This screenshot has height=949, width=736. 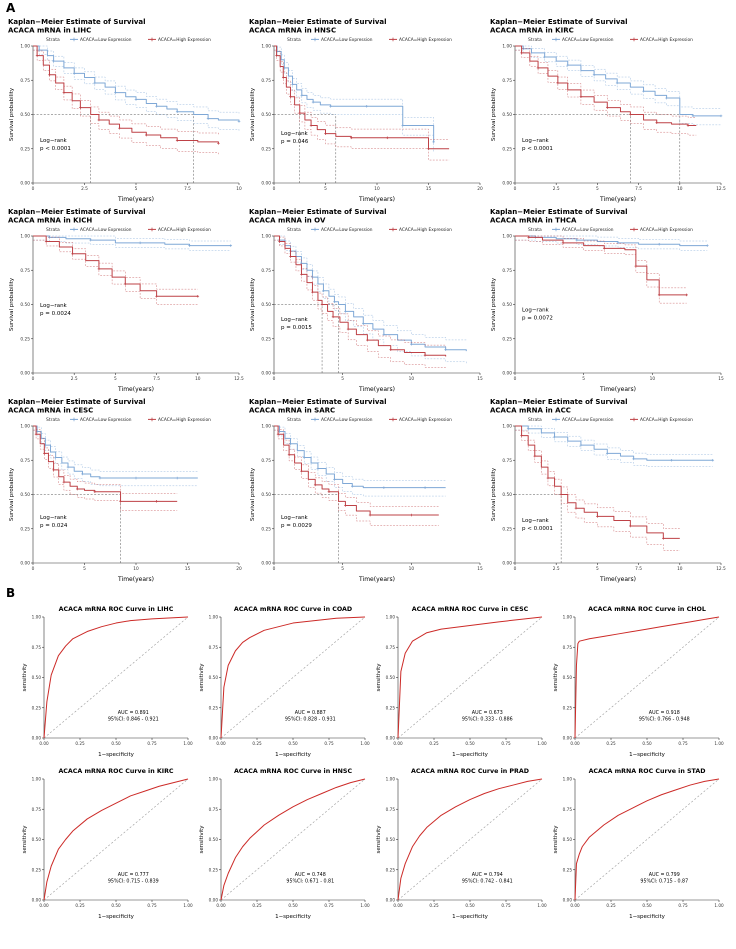 I want to click on svg-text: ACACA mRNA ROC Curve in COAD, so click(x=293, y=609).